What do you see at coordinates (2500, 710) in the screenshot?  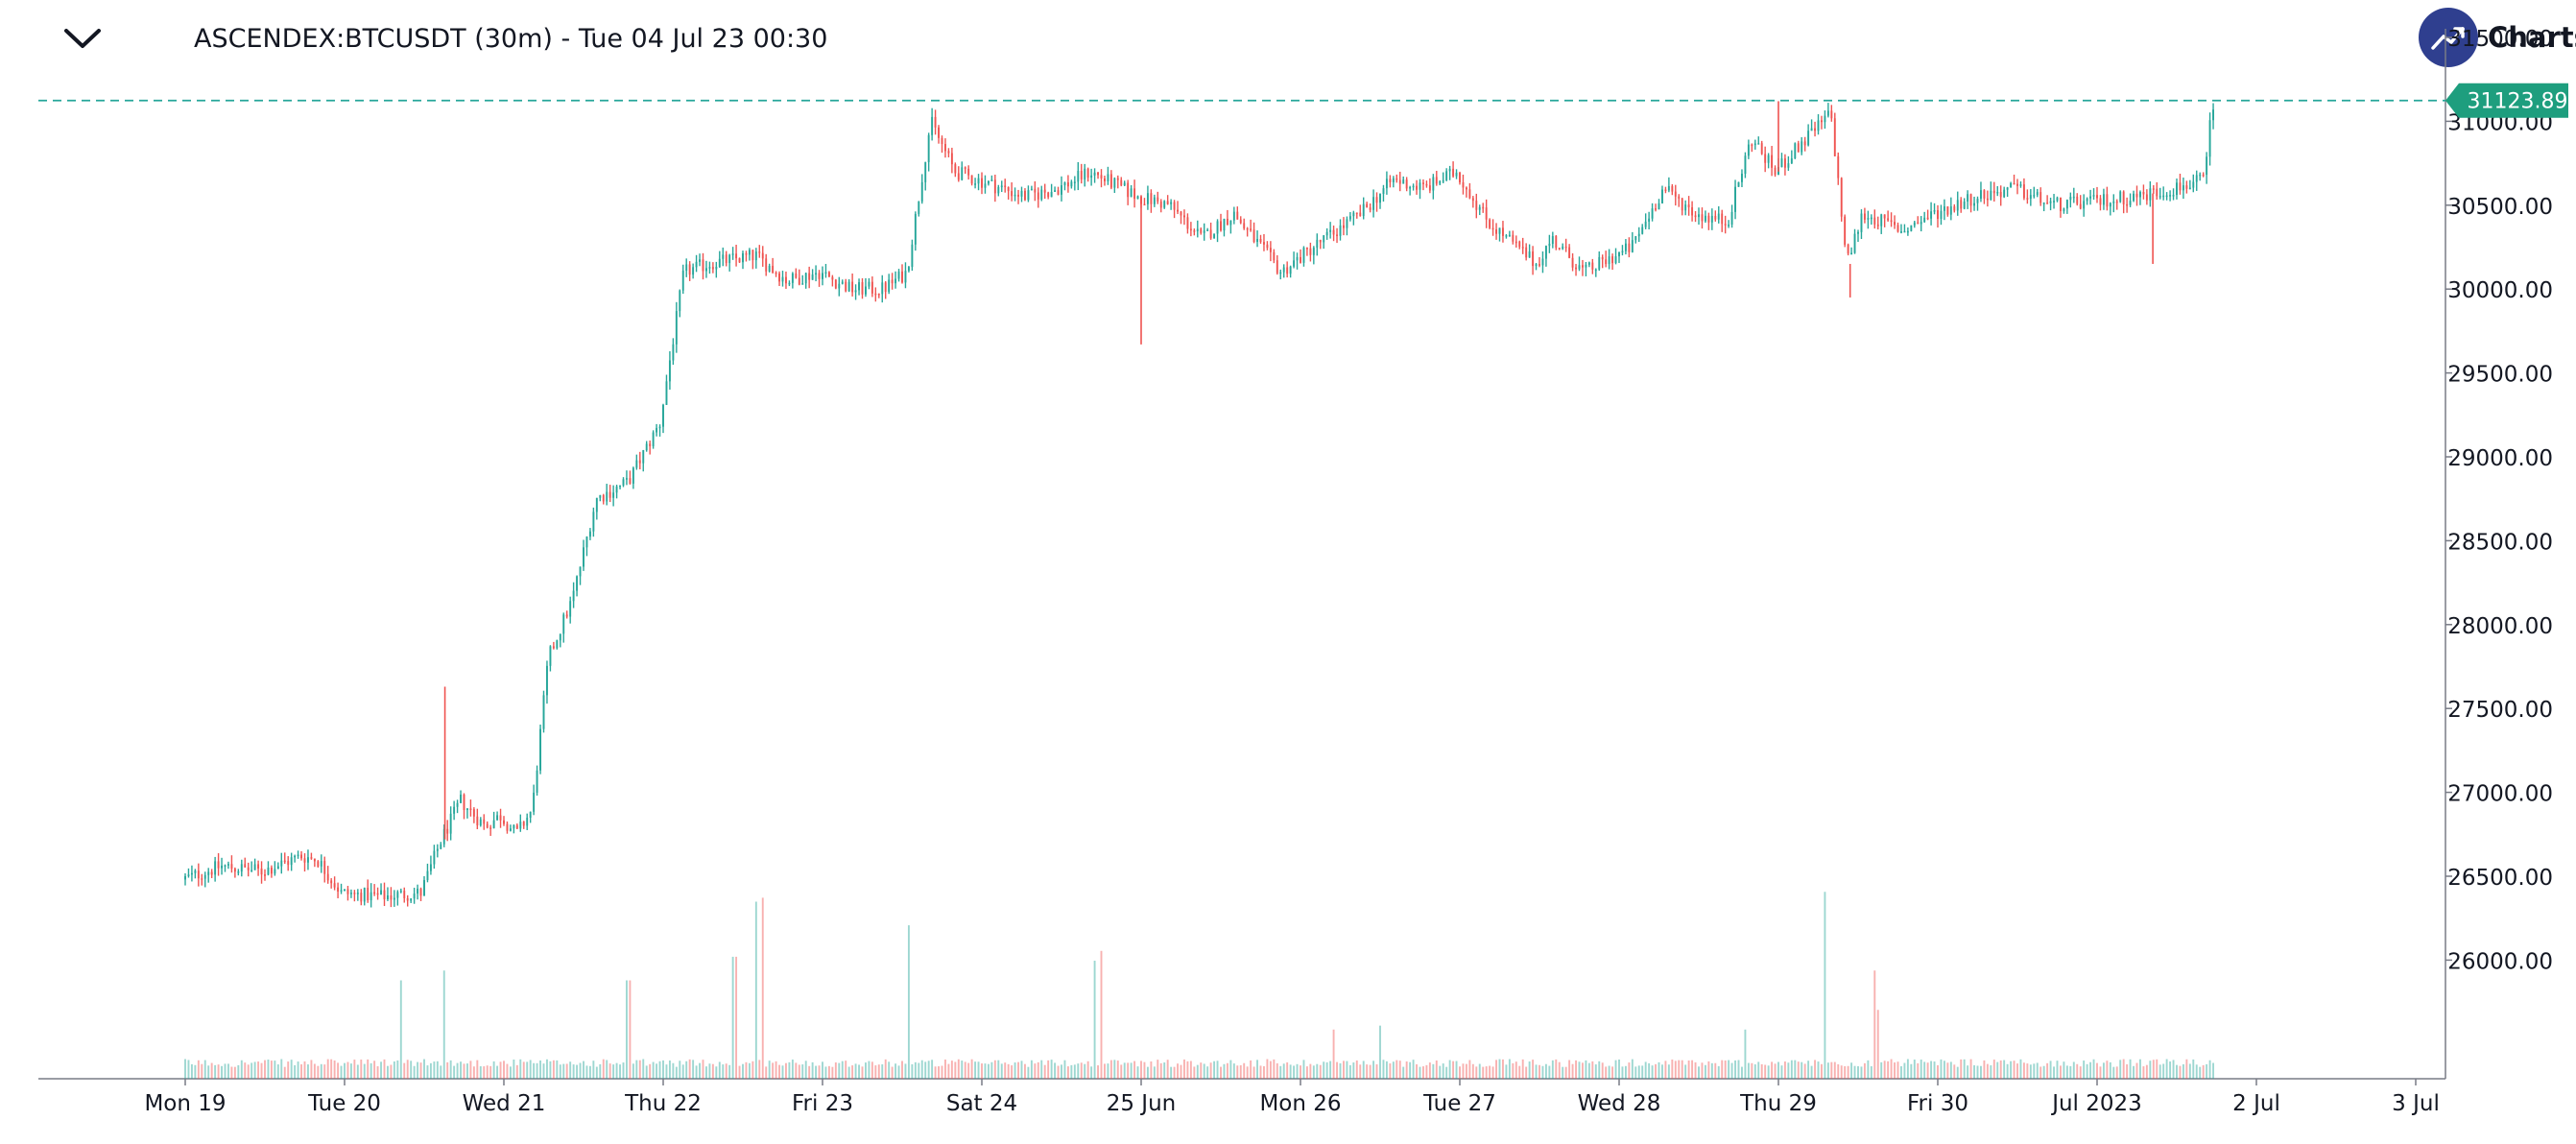 I see `y-tick-label: 27500.00` at bounding box center [2500, 710].